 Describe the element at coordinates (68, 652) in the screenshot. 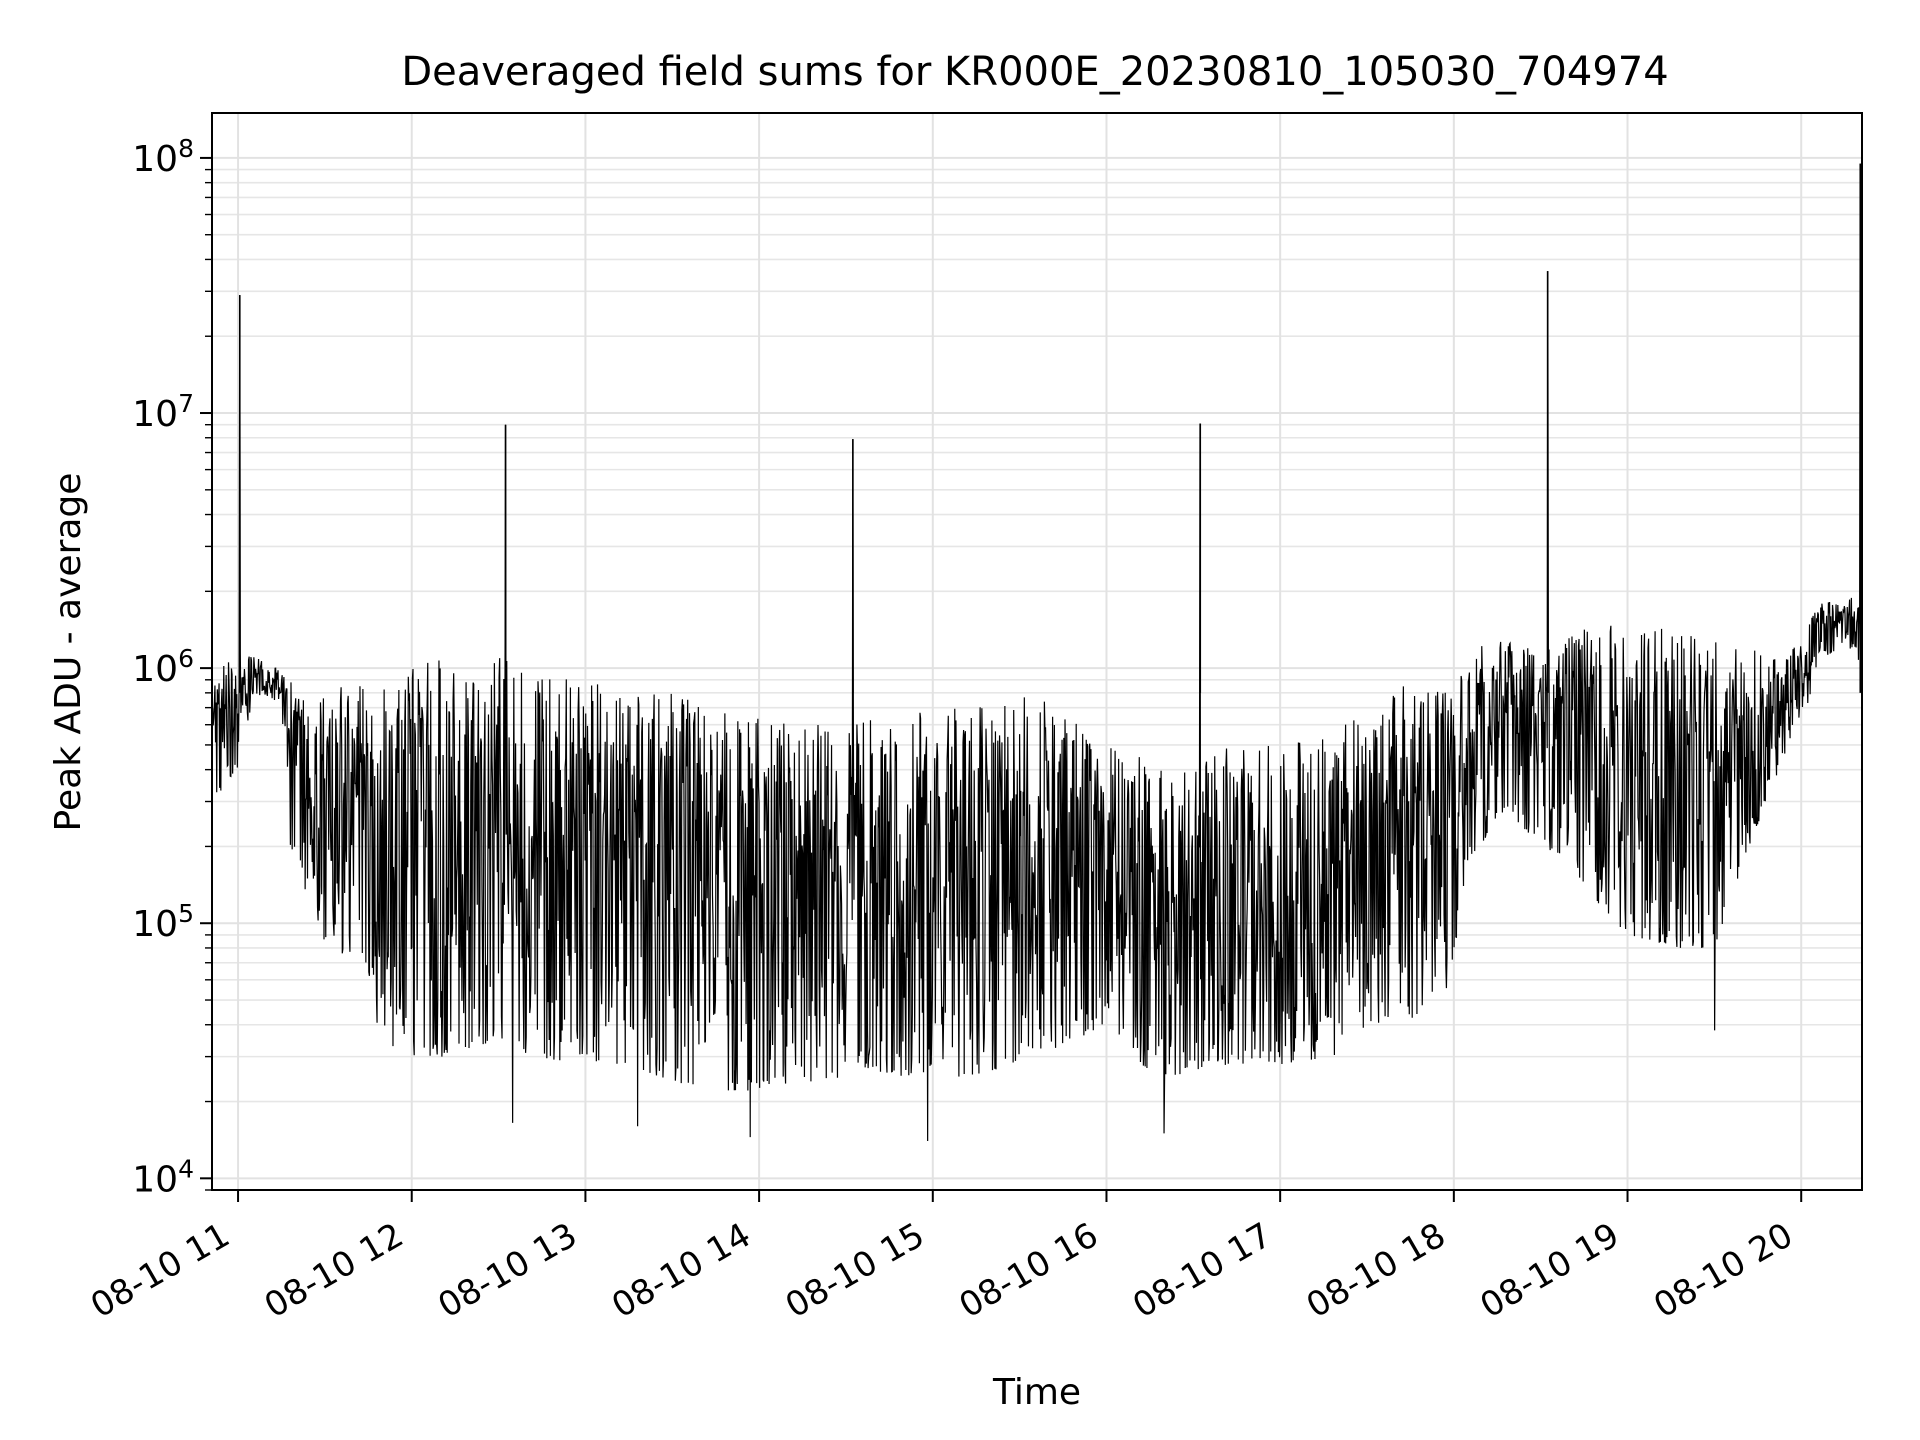

I see `y-axis-label: Peak ADU - average` at that location.